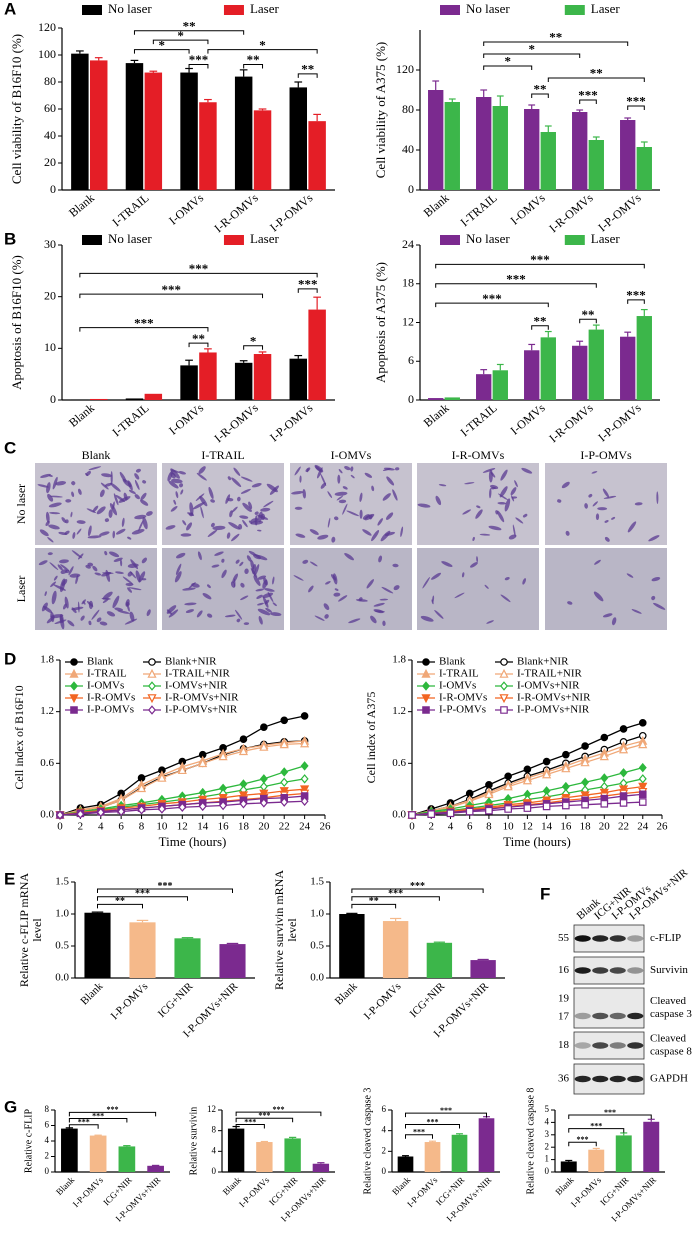 This screenshot has width=700, height=1235. Describe the element at coordinates (50, 295) in the screenshot. I see `y-tick-label: 20` at that location.